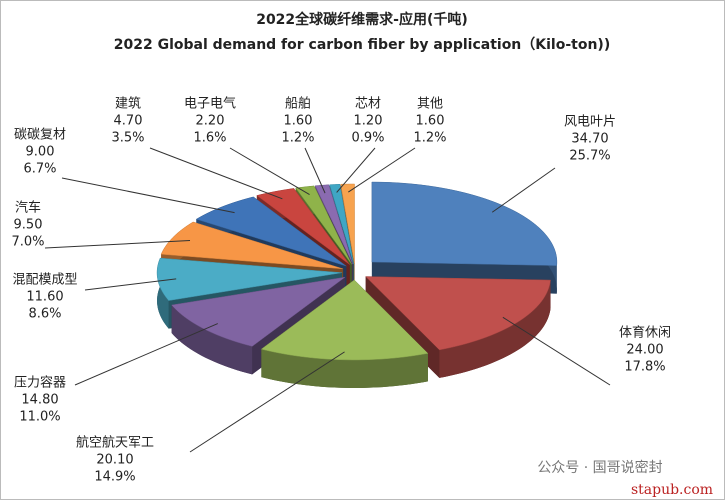 The width and height of the screenshot is (725, 500). Describe the element at coordinates (210, 104) in the screenshot. I see `category-label: 电子电气` at that location.